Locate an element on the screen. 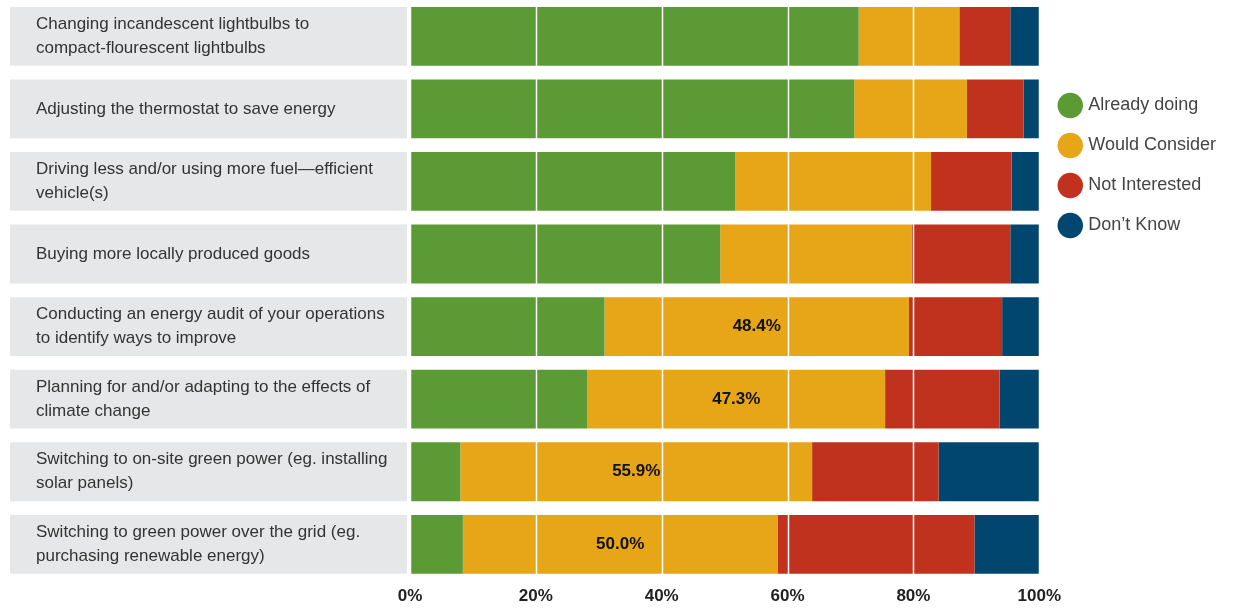 The image size is (1236, 613). data-label: 50.0% is located at coordinates (620, 543).